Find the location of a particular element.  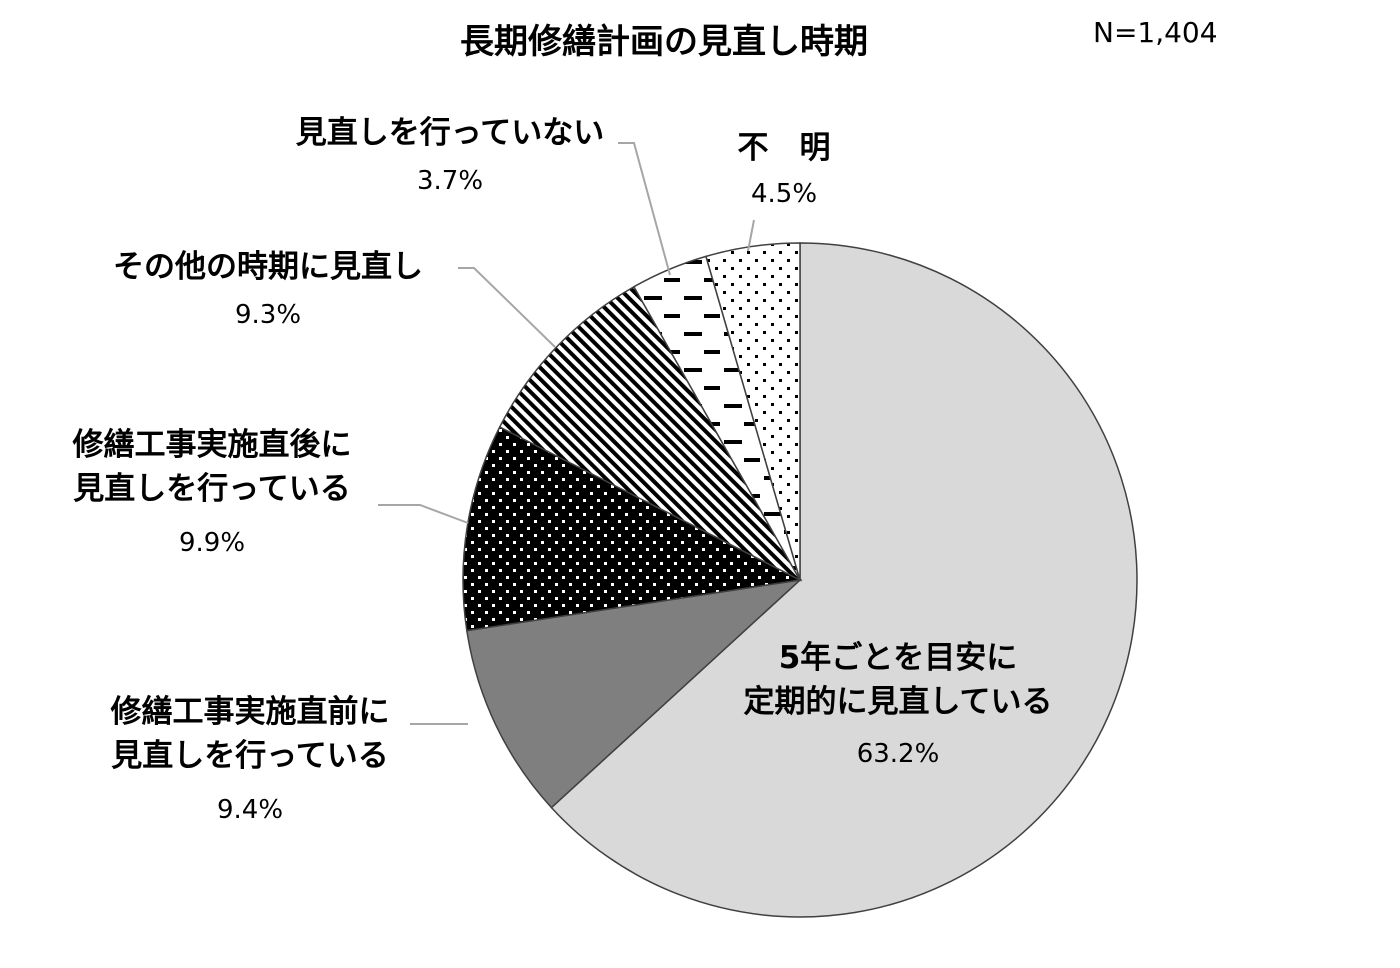

slice-value-label-3: 9.3% is located at coordinates (268, 315).